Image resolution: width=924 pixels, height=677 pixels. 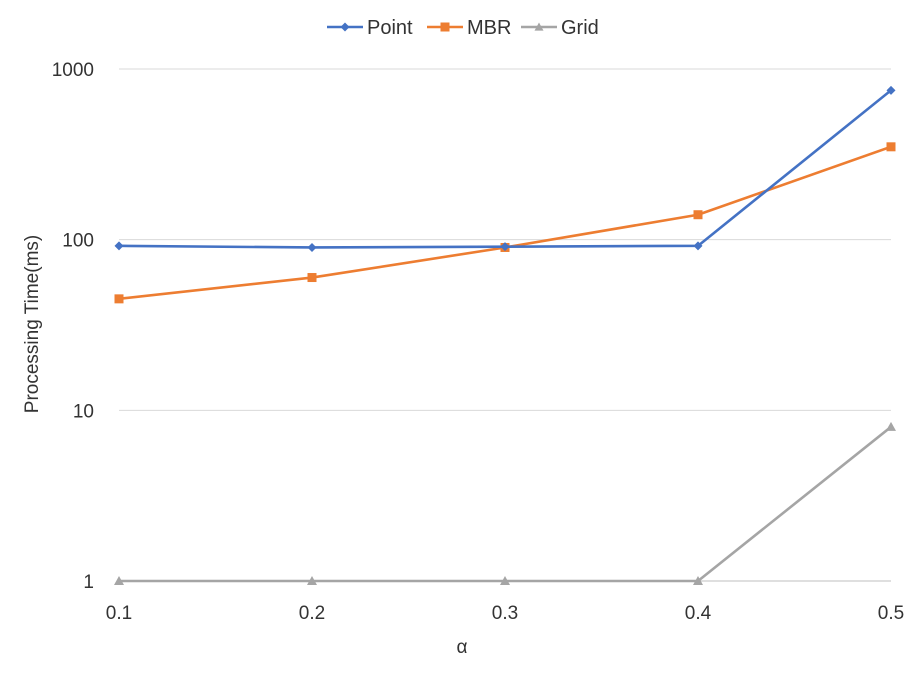 What do you see at coordinates (78, 241) in the screenshot?
I see `y-tick-label: 100` at bounding box center [78, 241].